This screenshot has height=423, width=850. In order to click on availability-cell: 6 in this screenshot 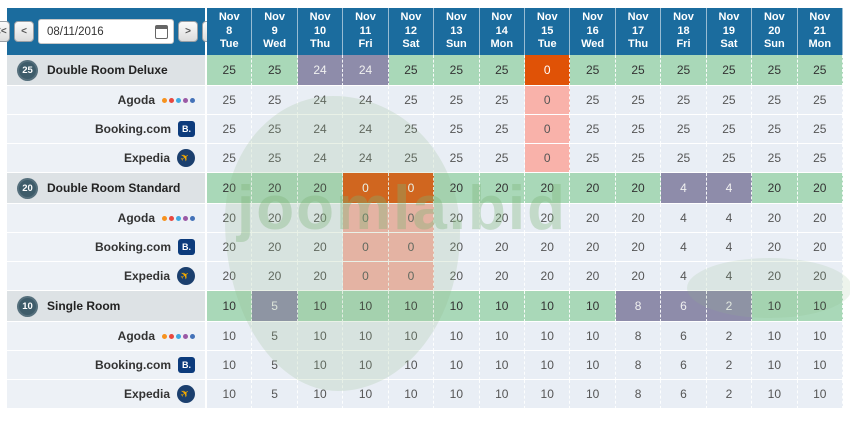, I will do `click(684, 306)`.